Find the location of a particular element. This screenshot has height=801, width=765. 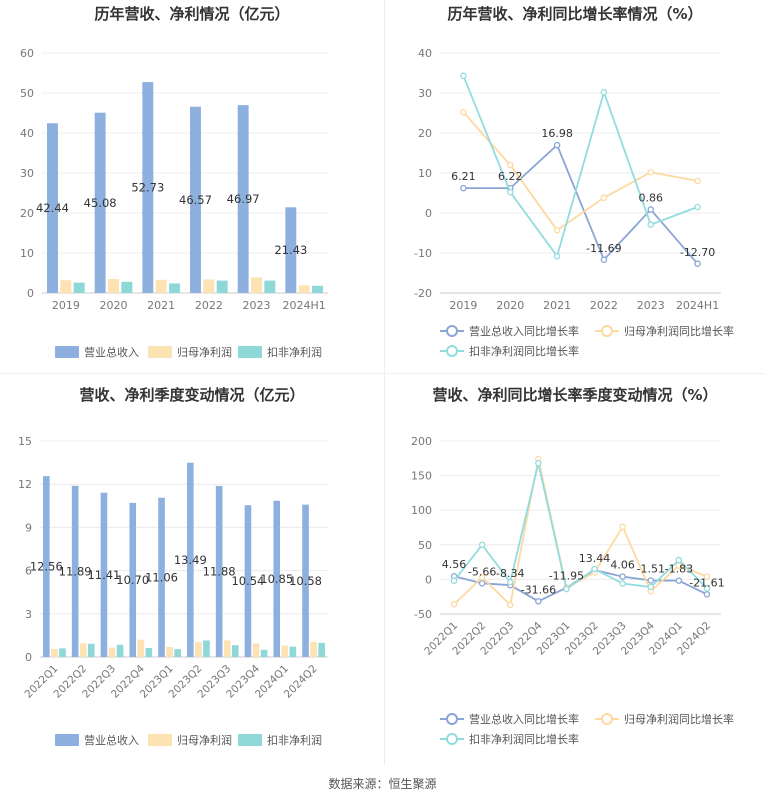

line-data-label: 13.44 is located at coordinates (595, 558).